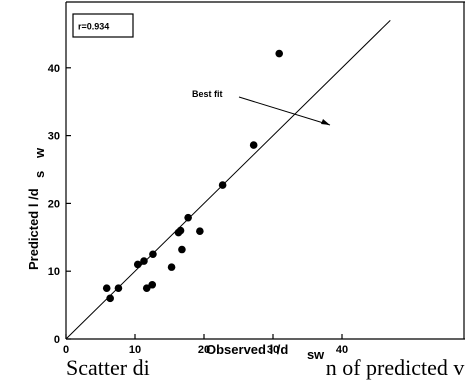  Describe the element at coordinates (135, 350) in the screenshot. I see `x-tick-label: 10` at that location.